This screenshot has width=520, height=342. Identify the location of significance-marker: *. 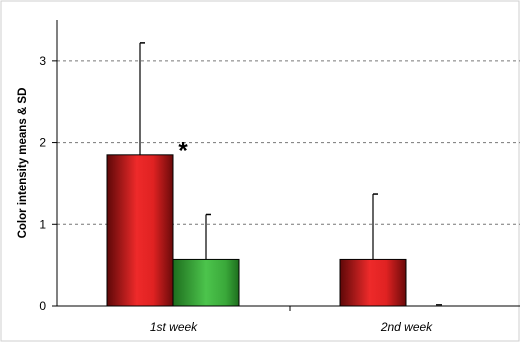
(183, 151).